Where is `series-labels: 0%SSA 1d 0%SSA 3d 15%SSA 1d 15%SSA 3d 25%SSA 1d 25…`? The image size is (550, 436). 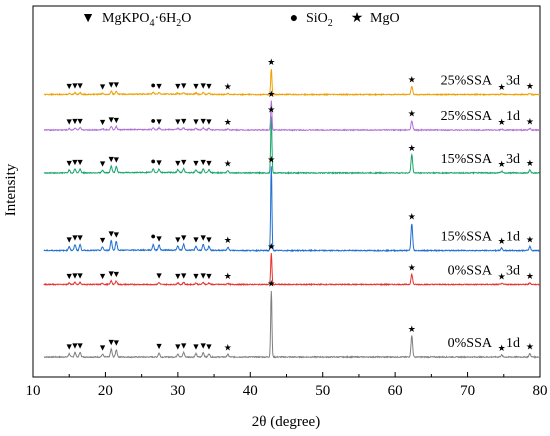 series-labels: 0%SSA 1d 0%SSA 3d 15%SSA 1d 15%SSA 3d 25%SSA 1d 25… is located at coordinates (480, 212).